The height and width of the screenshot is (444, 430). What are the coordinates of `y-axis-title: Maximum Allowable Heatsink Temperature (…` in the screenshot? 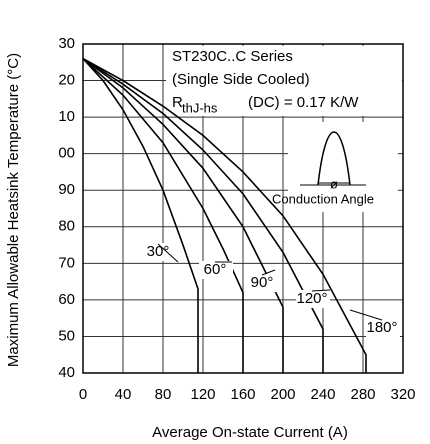 It's located at (13, 210).